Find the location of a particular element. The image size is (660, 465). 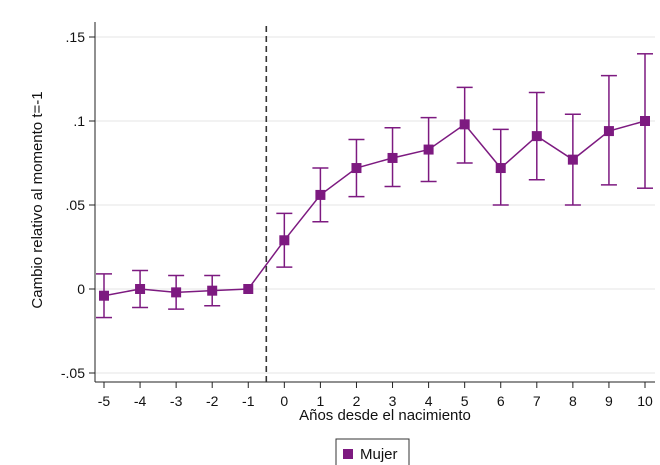

x-tick-label: -4 is located at coordinates (140, 401).